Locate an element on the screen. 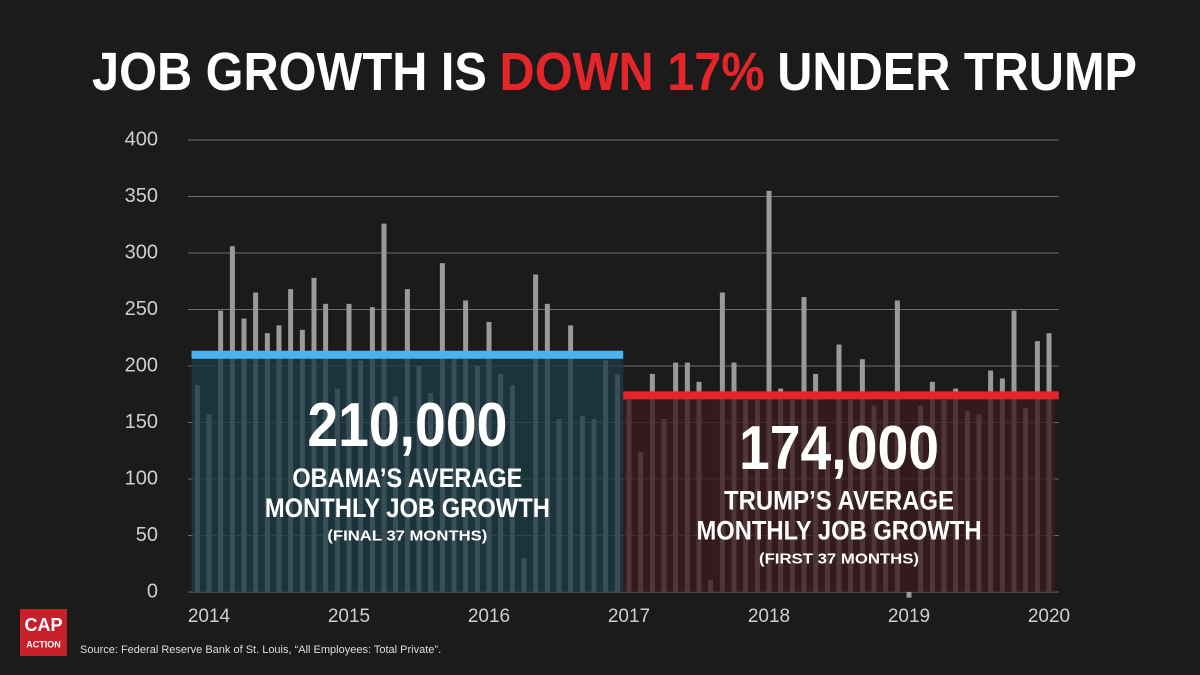  caption-note: (FIRST 37 MONTHS) is located at coordinates (839, 558).